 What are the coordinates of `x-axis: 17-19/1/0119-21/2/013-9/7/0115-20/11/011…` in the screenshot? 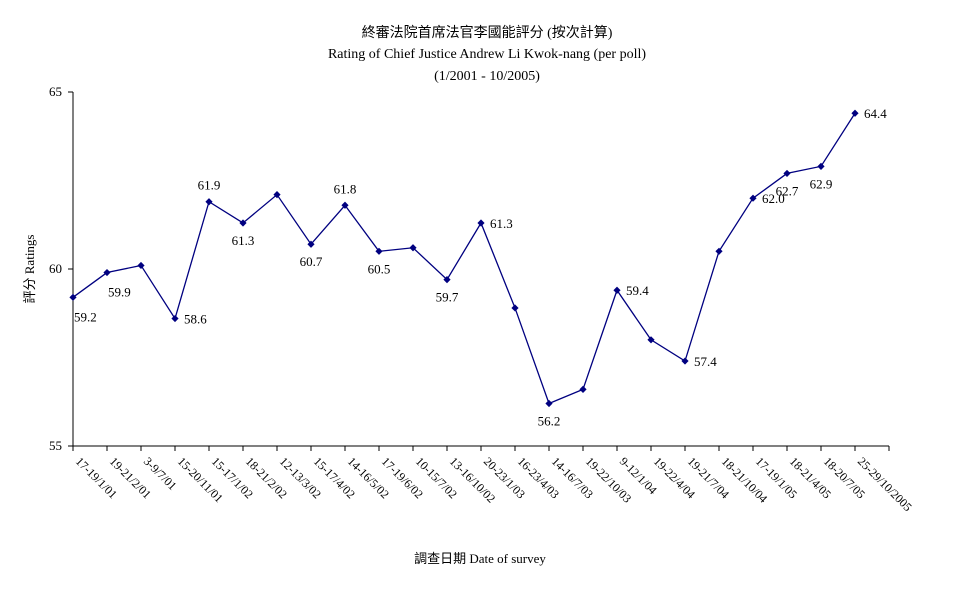 It's located at (493, 479).